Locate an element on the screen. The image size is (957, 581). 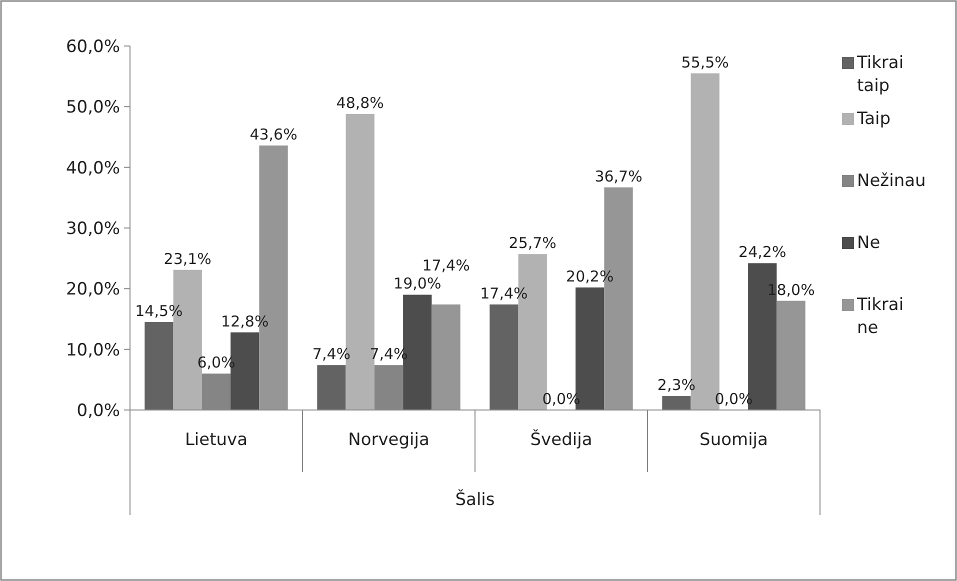
data-label: 14,5% is located at coordinates (159, 311).